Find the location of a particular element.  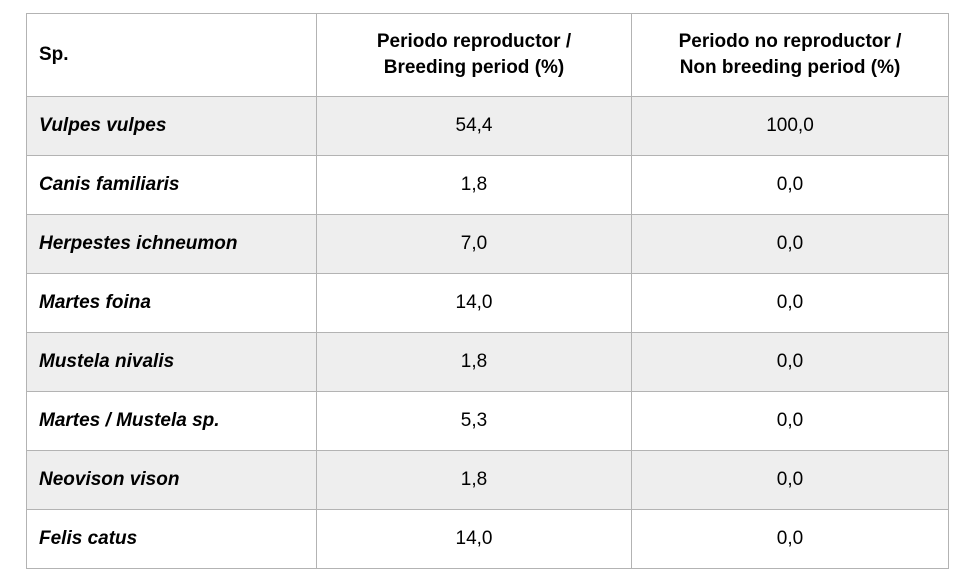

table-row: Felis catus 14,0 0,0 is located at coordinates (487, 539).